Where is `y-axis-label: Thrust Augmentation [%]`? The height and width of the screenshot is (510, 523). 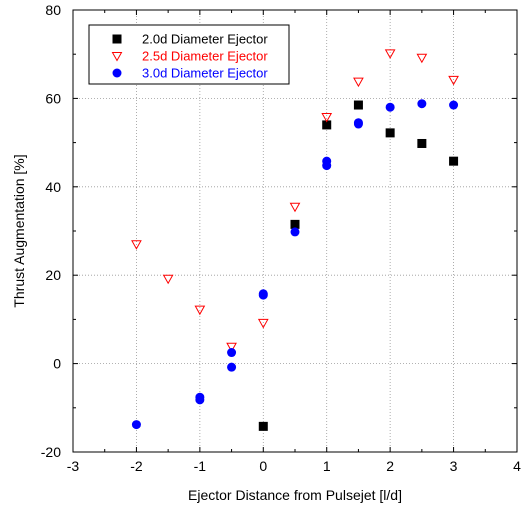
y-axis-label: Thrust Augmentation [%] is located at coordinates (19, 230).